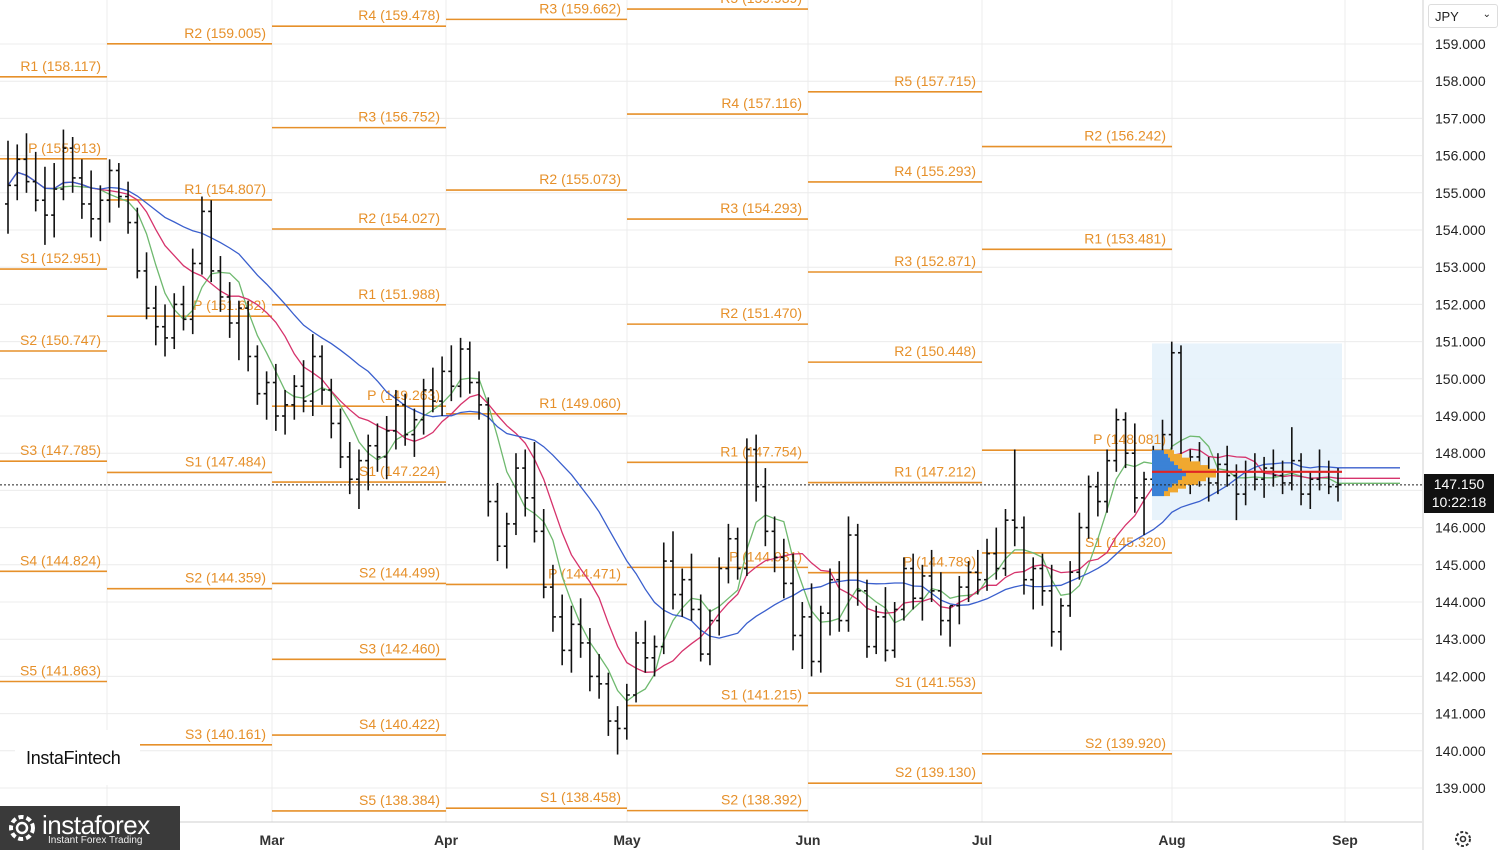 This screenshot has height=850, width=1500. What do you see at coordinates (1460, 602) in the screenshot?
I see `y-tick-label: 144.000` at bounding box center [1460, 602].